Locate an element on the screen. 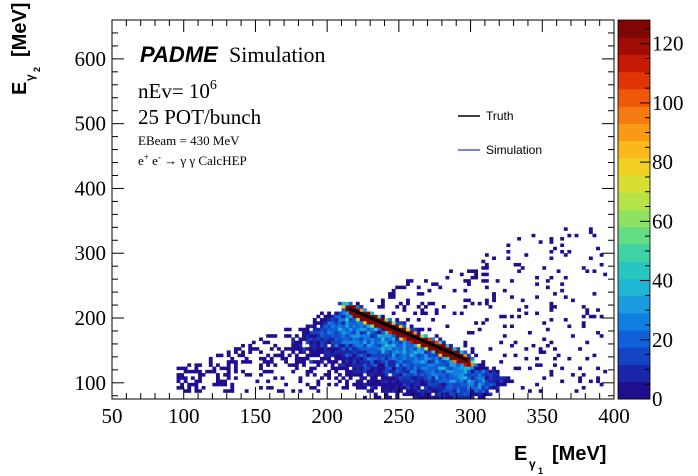  x-title-sub: γ is located at coordinates (532, 464).